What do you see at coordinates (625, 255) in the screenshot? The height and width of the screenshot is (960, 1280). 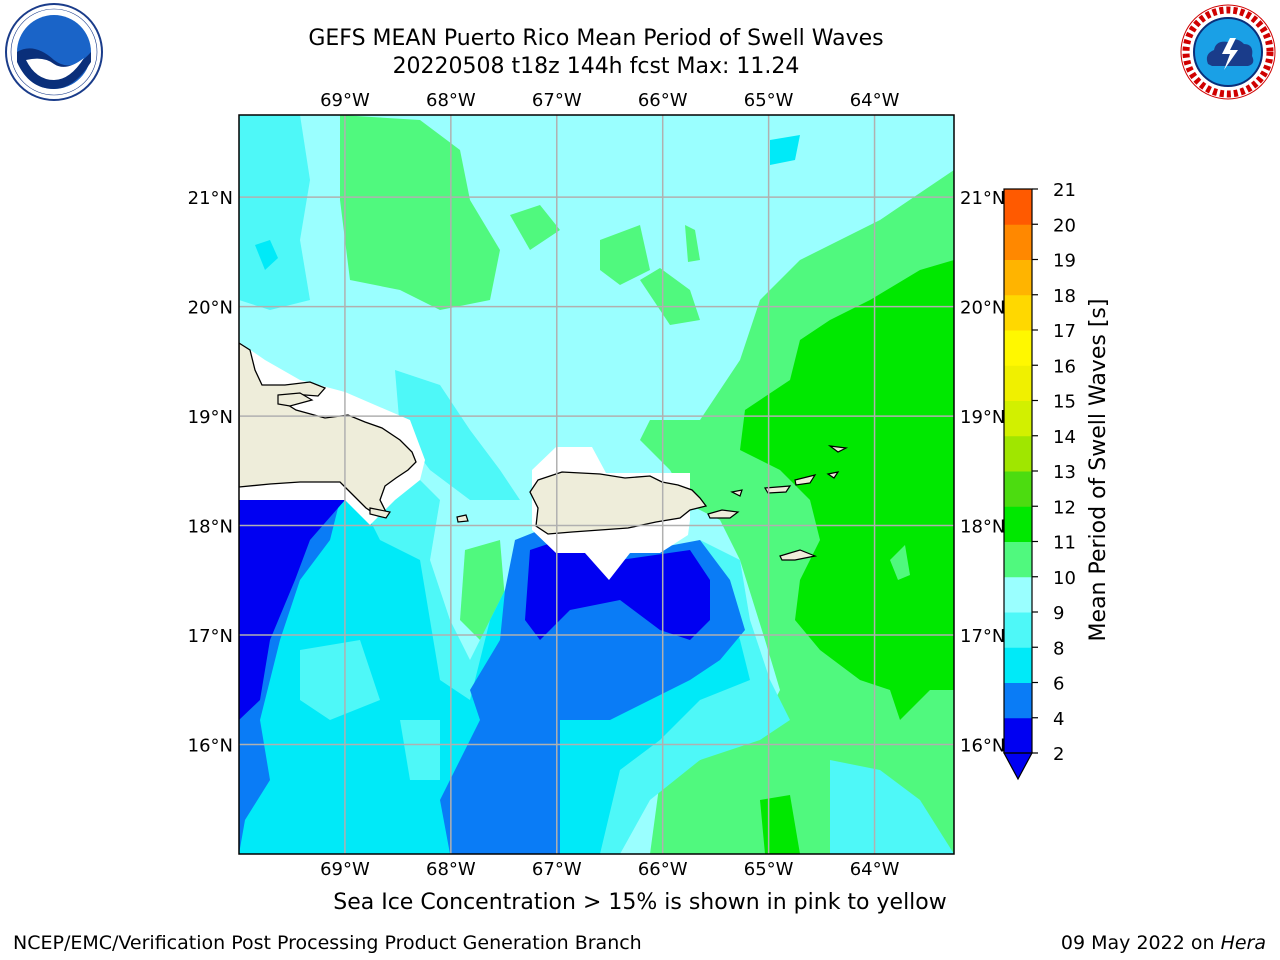 I see `contour-band-9-10-patch-b` at bounding box center [625, 255].